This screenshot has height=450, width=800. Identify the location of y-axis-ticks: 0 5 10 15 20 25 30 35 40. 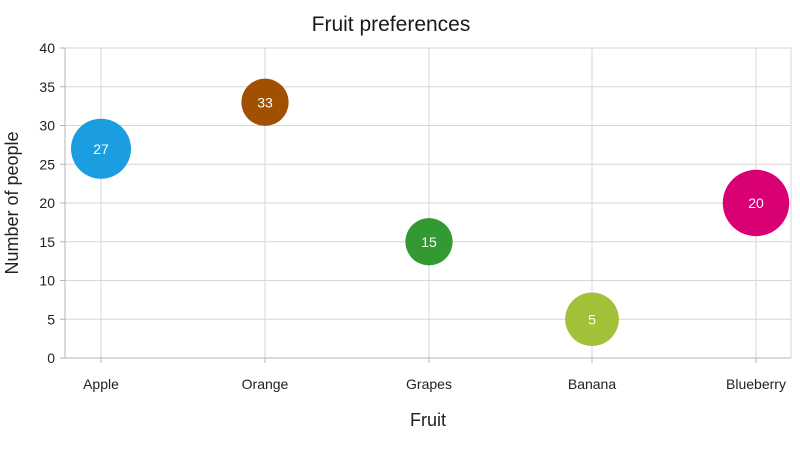
(52, 203).